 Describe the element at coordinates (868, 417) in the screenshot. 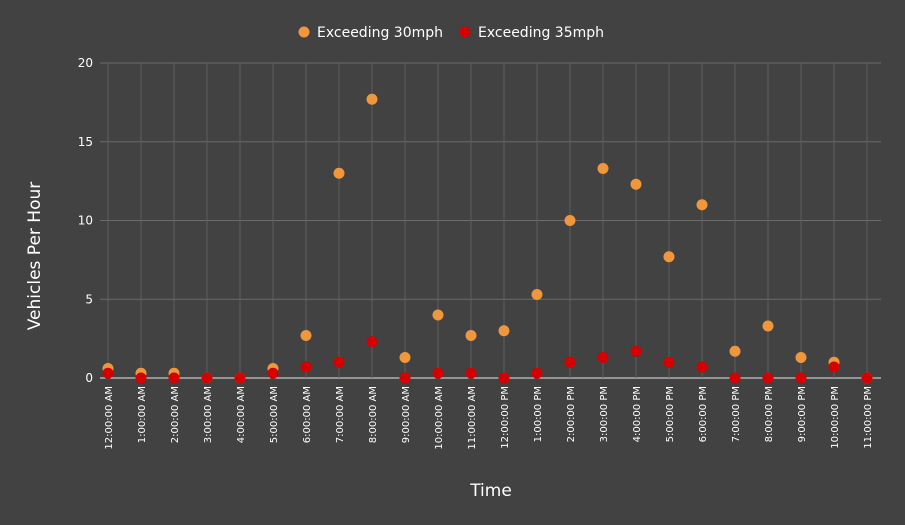

I see `x-tick-label: 11:00:00 PM` at that location.